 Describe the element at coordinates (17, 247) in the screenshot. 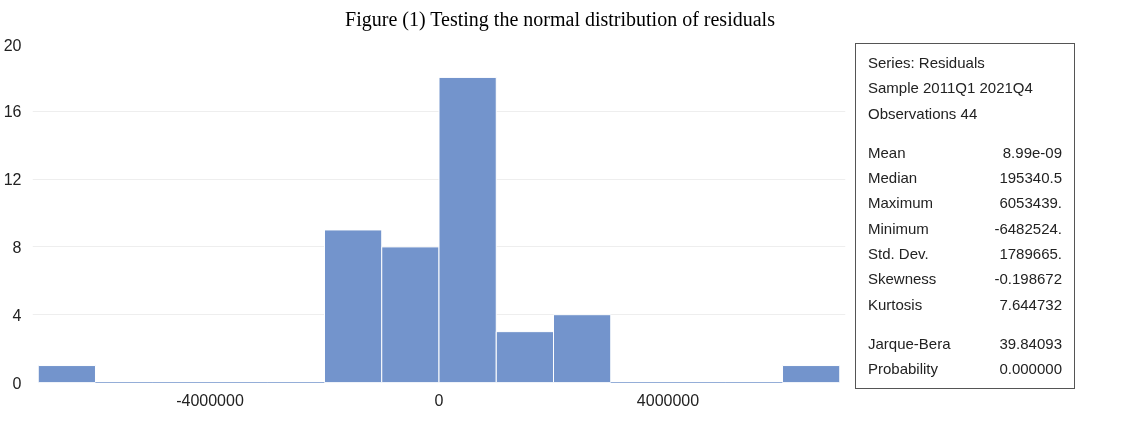

I see `y-tick-label: 8` at that location.